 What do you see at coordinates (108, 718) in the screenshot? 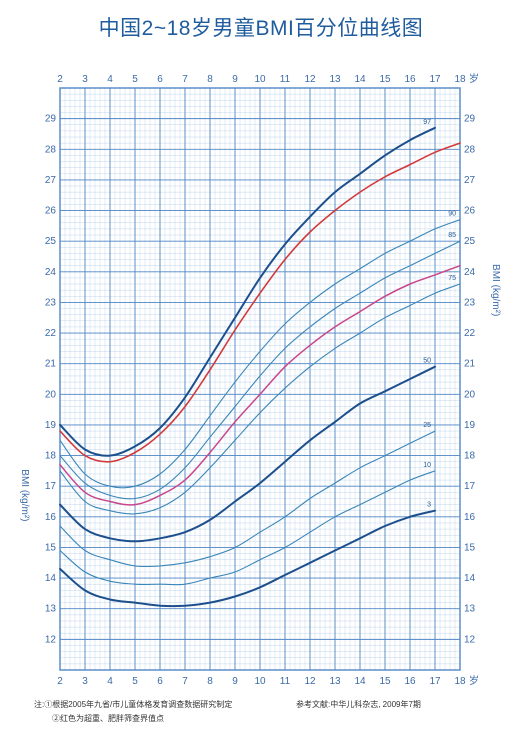
I see `note-line-2: ②红色为超重、肥胖筛查界值点` at bounding box center [108, 718].